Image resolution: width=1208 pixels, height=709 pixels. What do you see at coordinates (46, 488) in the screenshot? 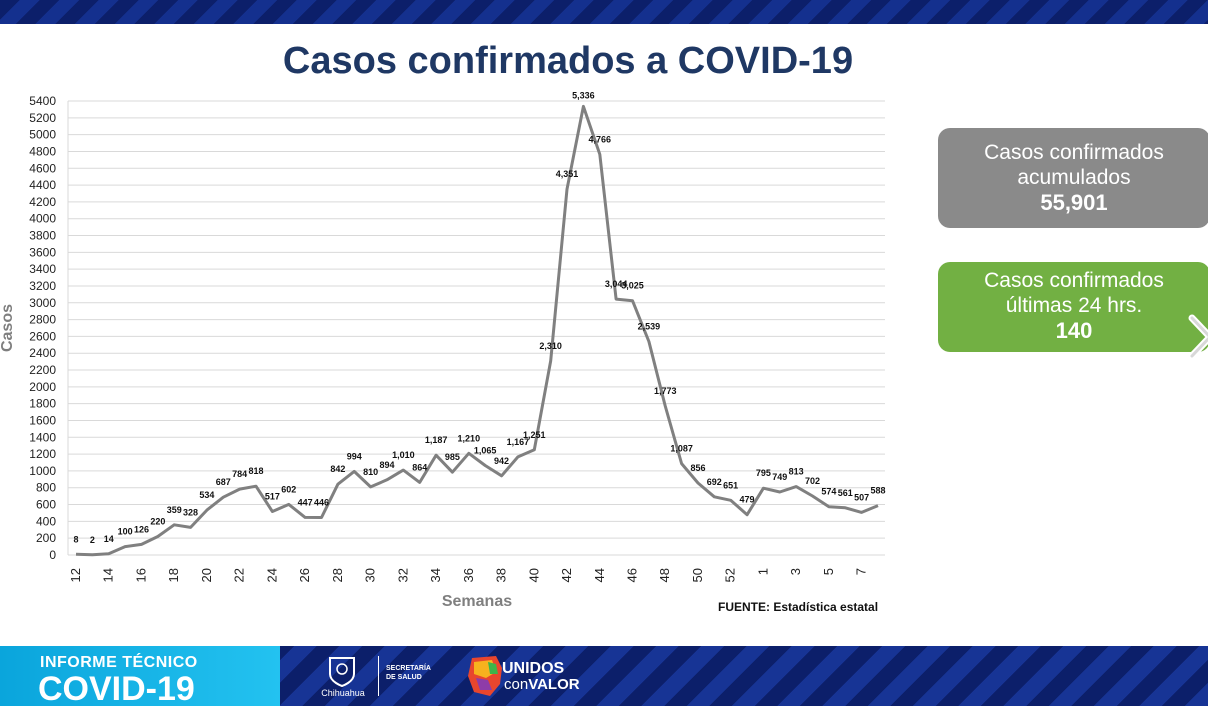
I see `y-tick-label: 800` at bounding box center [46, 488].